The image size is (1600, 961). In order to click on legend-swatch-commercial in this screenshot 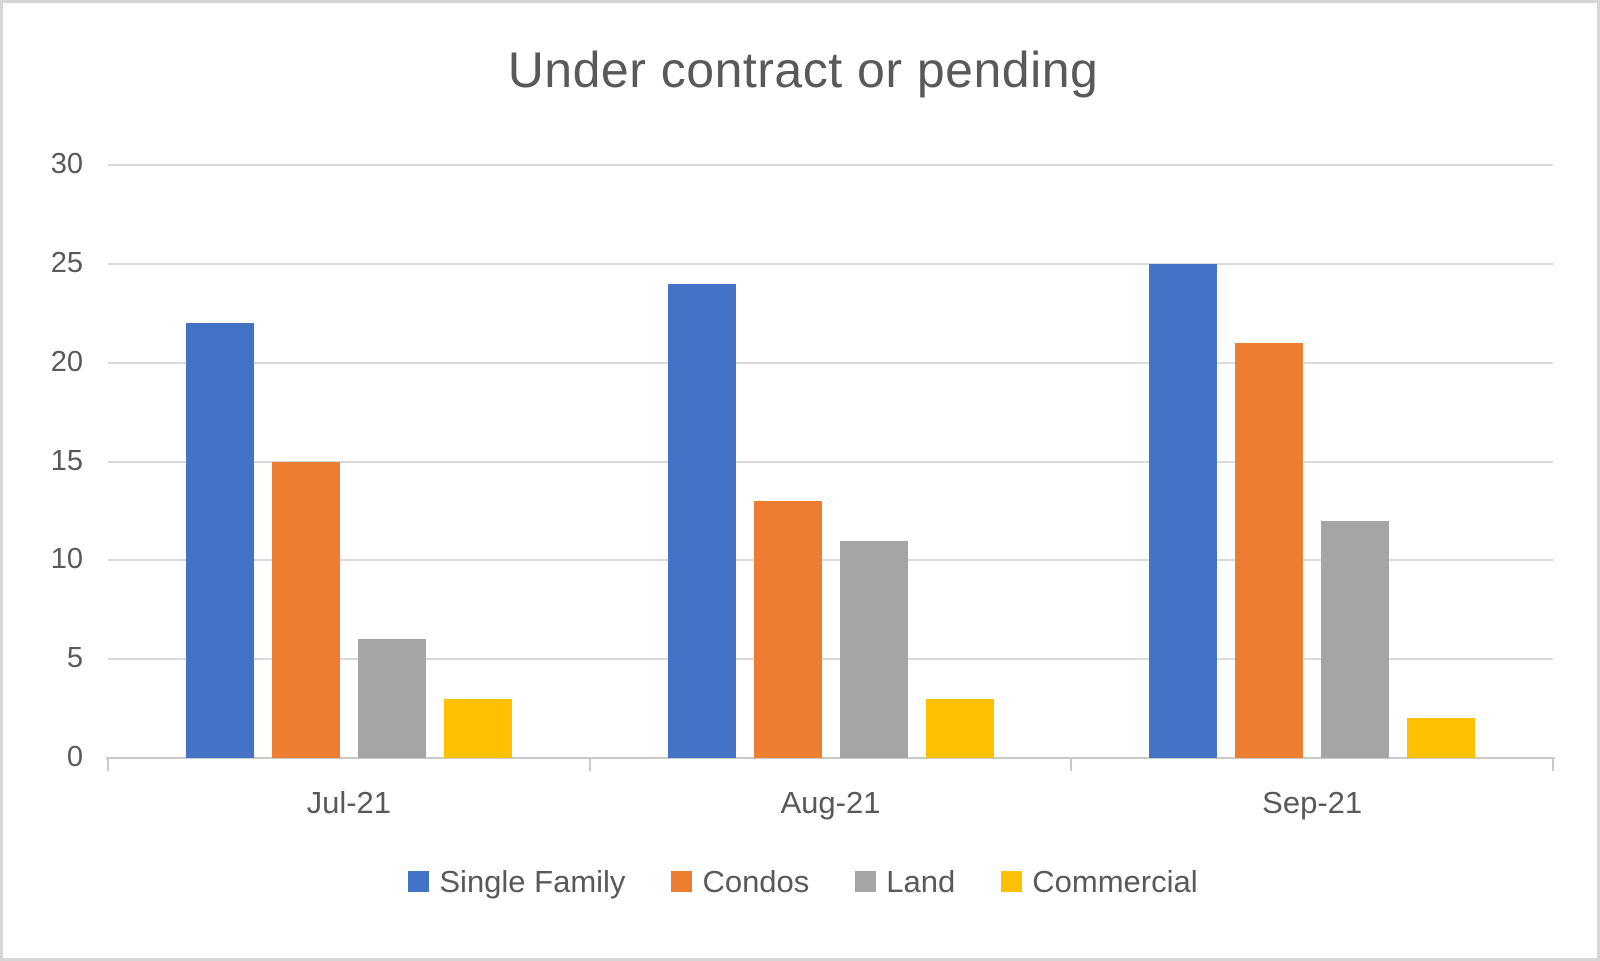, I will do `click(1012, 881)`.